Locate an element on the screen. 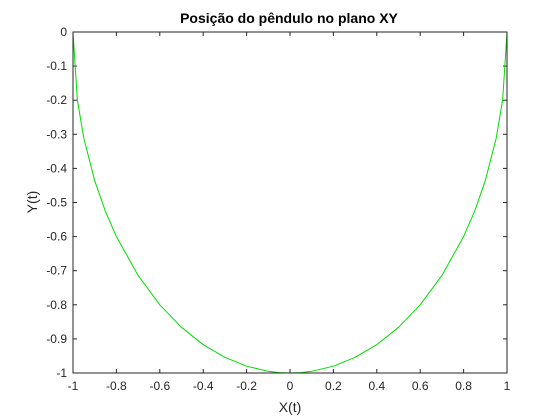 This screenshot has height=420, width=560. y-tick-label: -1 is located at coordinates (61, 373).